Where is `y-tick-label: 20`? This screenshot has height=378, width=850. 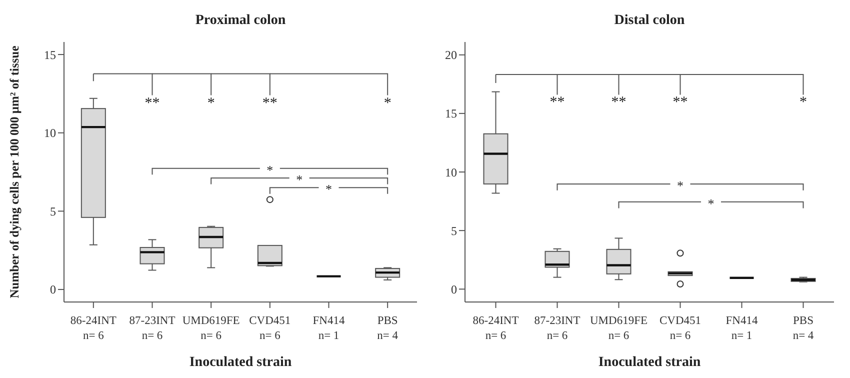 y-tick-label: 20 is located at coordinates (451, 55).